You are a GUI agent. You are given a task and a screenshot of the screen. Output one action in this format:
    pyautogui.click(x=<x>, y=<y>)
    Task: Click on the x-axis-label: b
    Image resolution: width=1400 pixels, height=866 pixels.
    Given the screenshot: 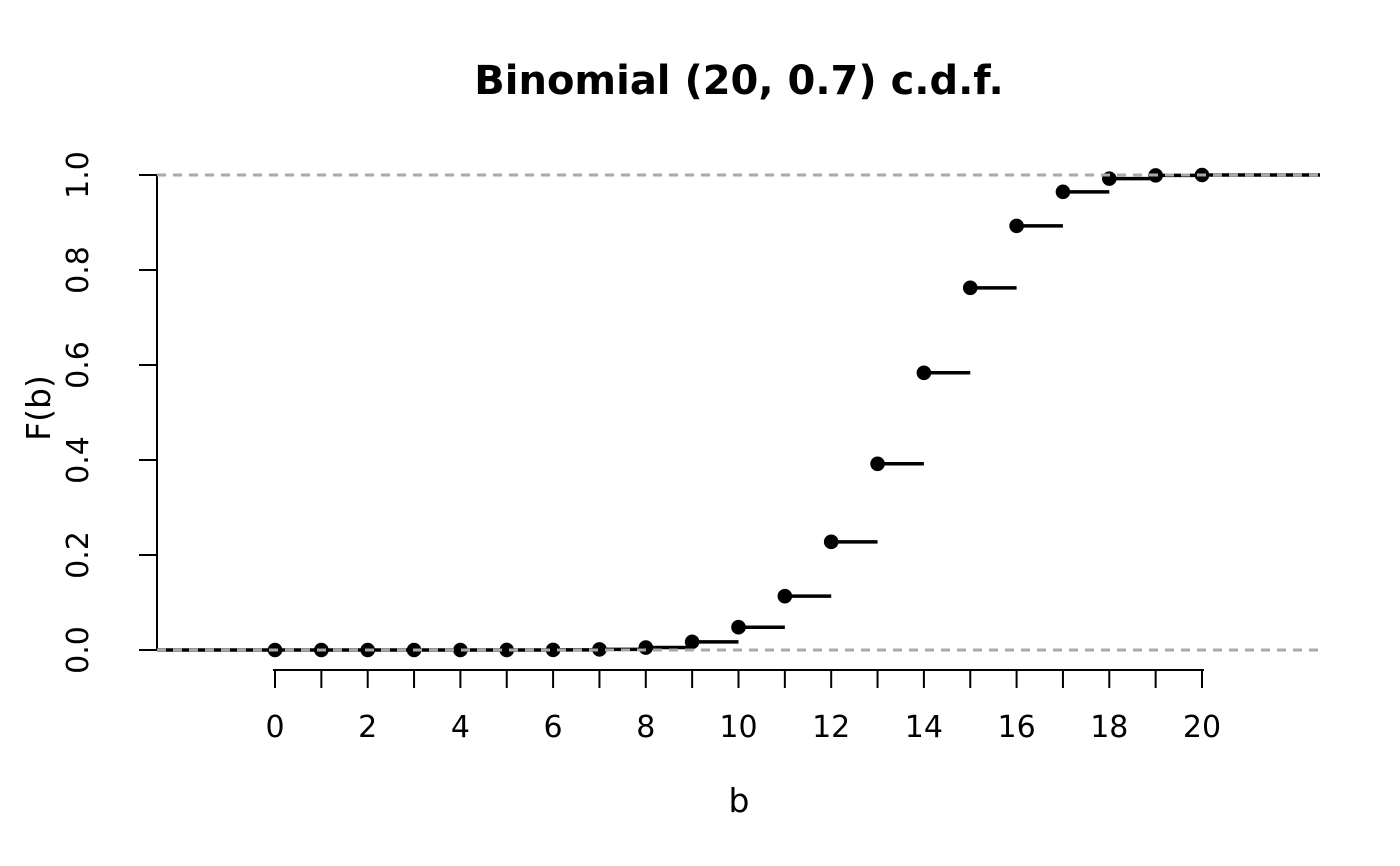 What is the action you would take?
    pyautogui.click(x=739, y=800)
    